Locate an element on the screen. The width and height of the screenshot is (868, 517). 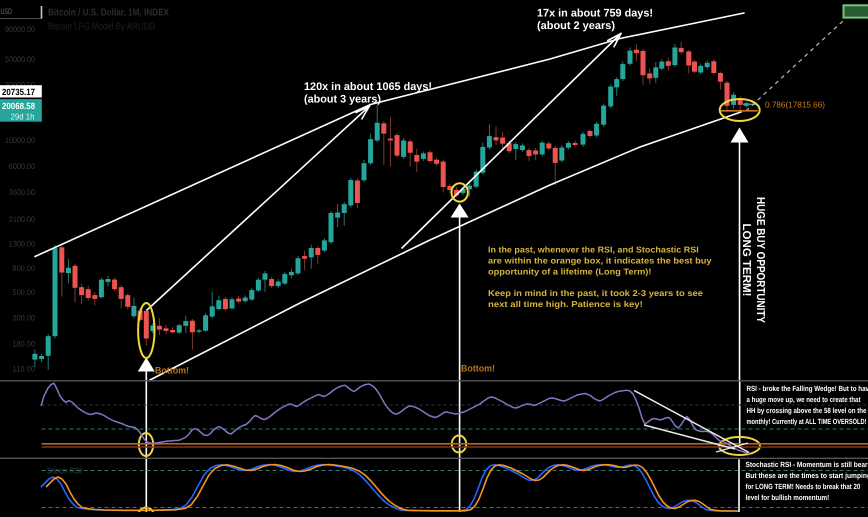
svg-text: (about 3 years) is located at coordinates (342, 100).